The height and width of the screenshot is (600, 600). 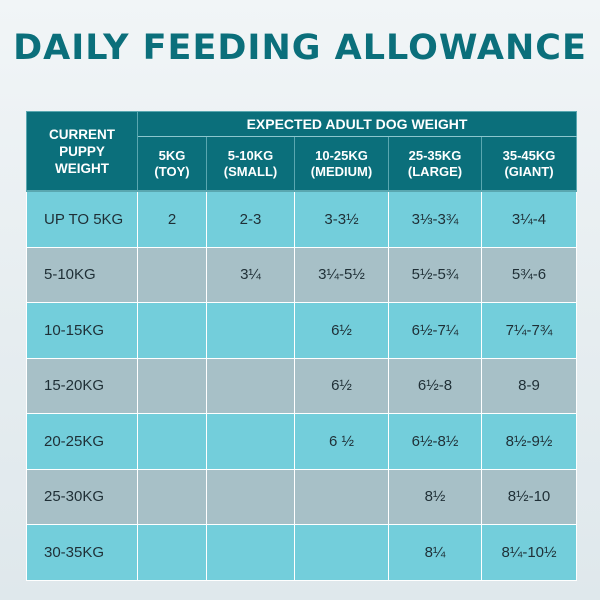 What do you see at coordinates (172, 155) in the screenshot?
I see `column-weight: 5KG` at bounding box center [172, 155].